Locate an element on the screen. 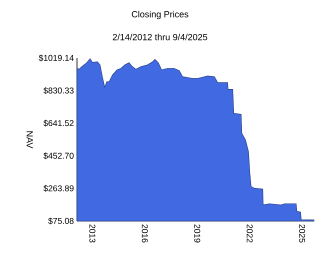 The width and height of the screenshot is (324, 267). chart-subtitle: 2/14/2012 thru 9/4/2025 is located at coordinates (160, 37).